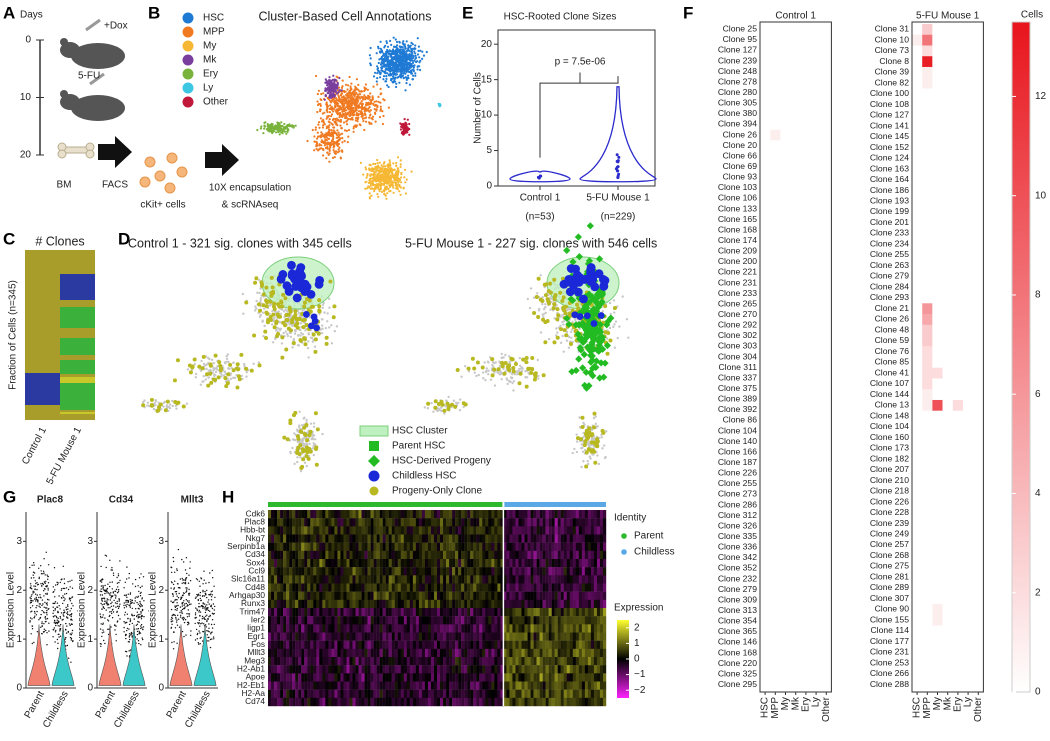 Image resolution: width=1050 pixels, height=741 pixels. I want to click on row-label: Clone 140, so click(737, 441).